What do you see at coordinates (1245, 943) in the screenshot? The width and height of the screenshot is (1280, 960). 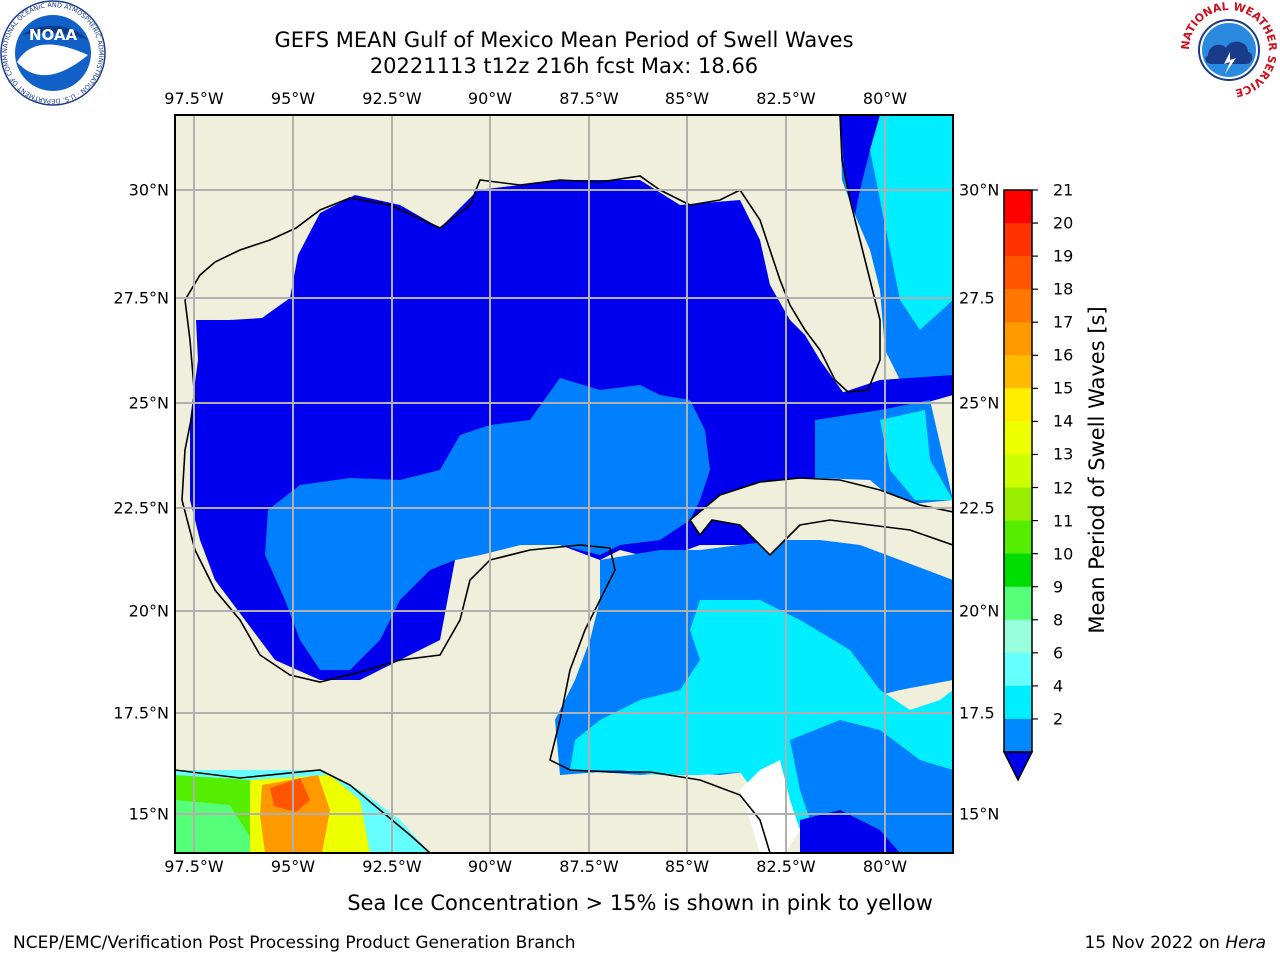 I see `machine-name: Hera` at bounding box center [1245, 943].